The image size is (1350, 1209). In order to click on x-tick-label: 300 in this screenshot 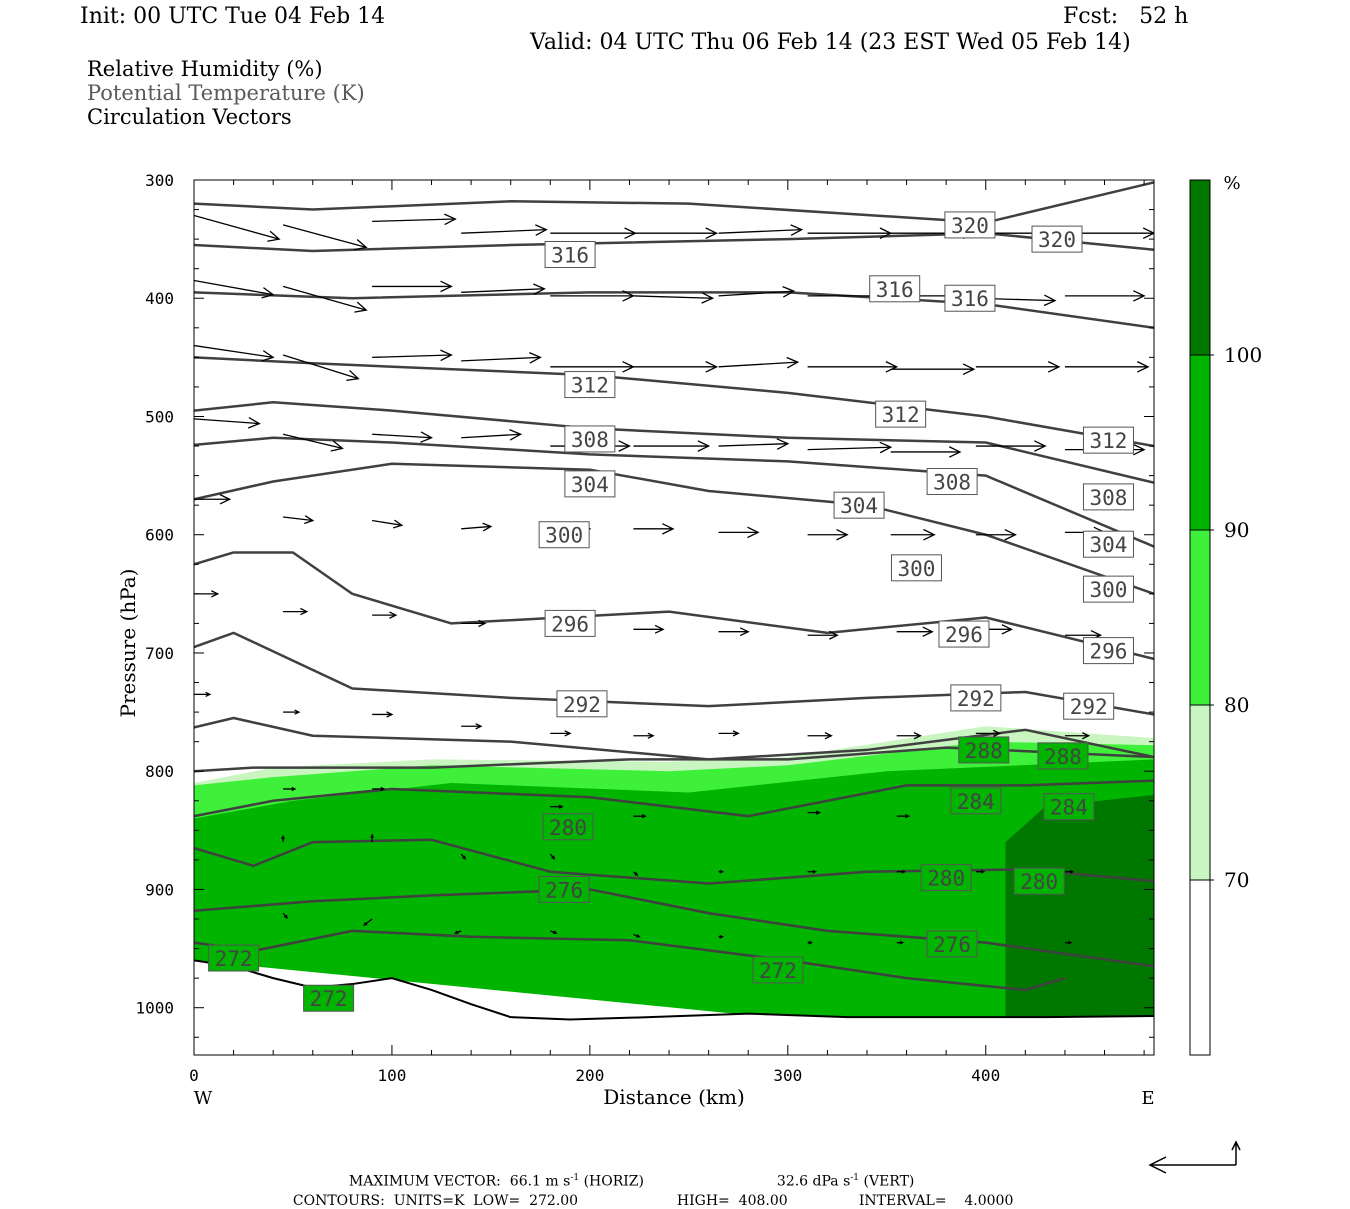, I will do `click(787, 1075)`.